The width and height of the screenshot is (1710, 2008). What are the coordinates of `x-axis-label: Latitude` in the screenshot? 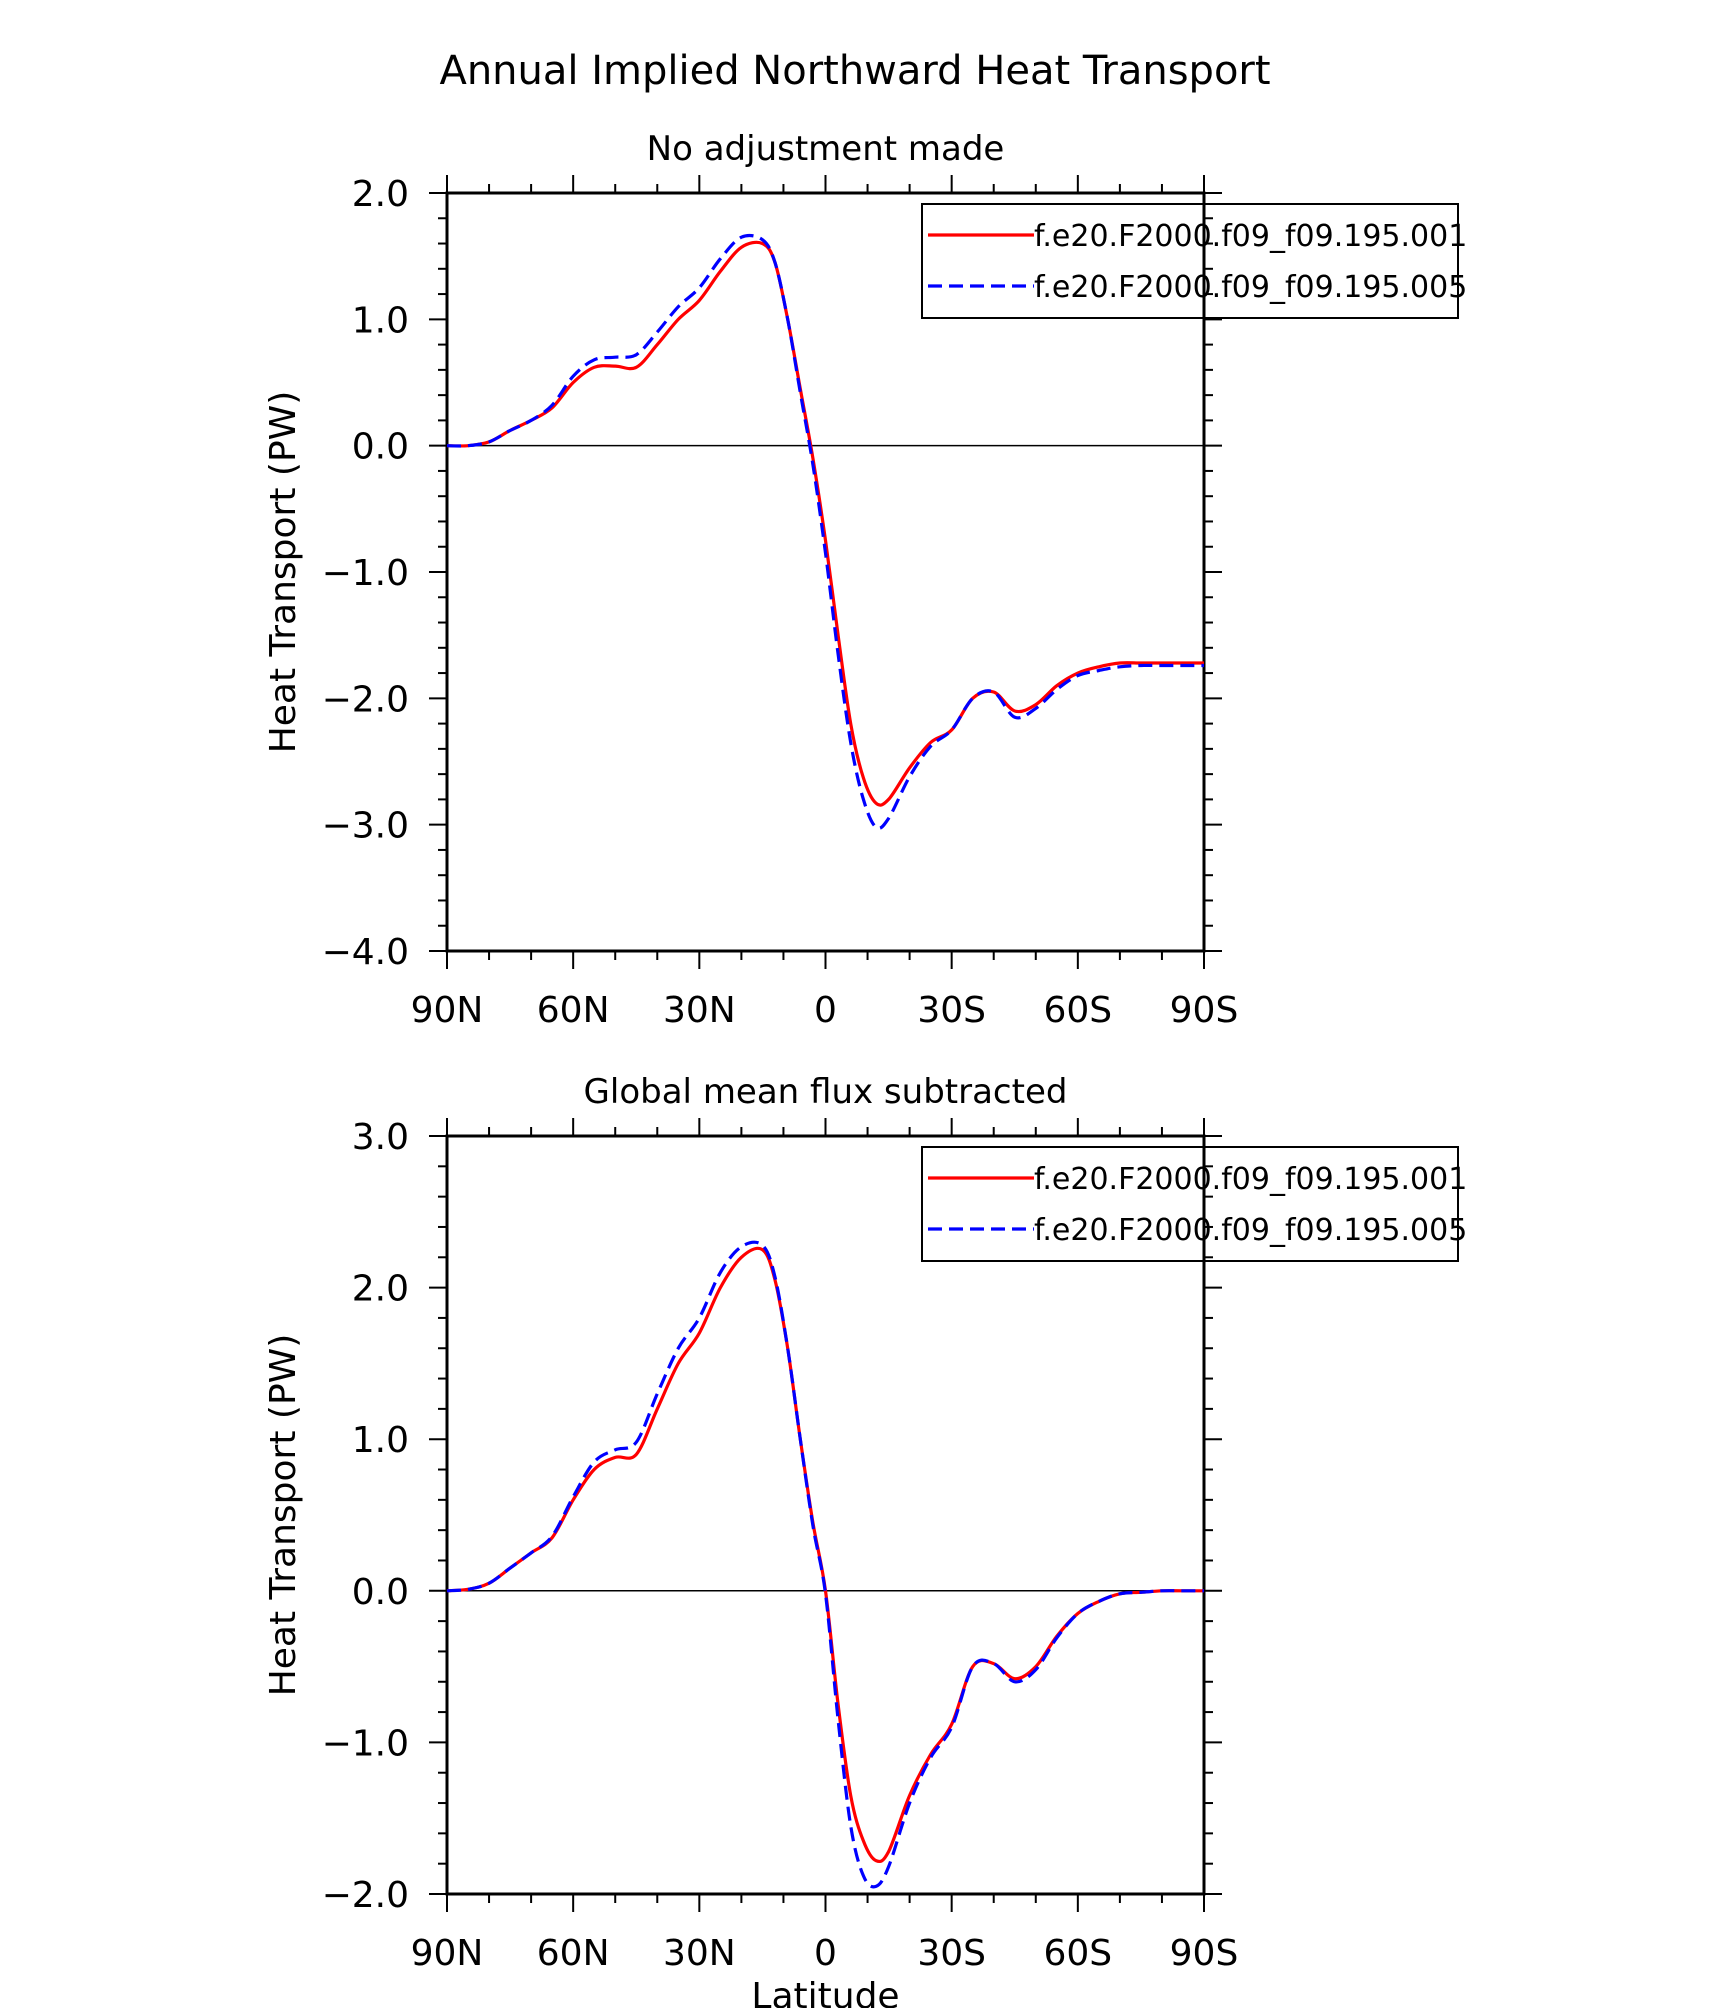 It's located at (825, 1992).